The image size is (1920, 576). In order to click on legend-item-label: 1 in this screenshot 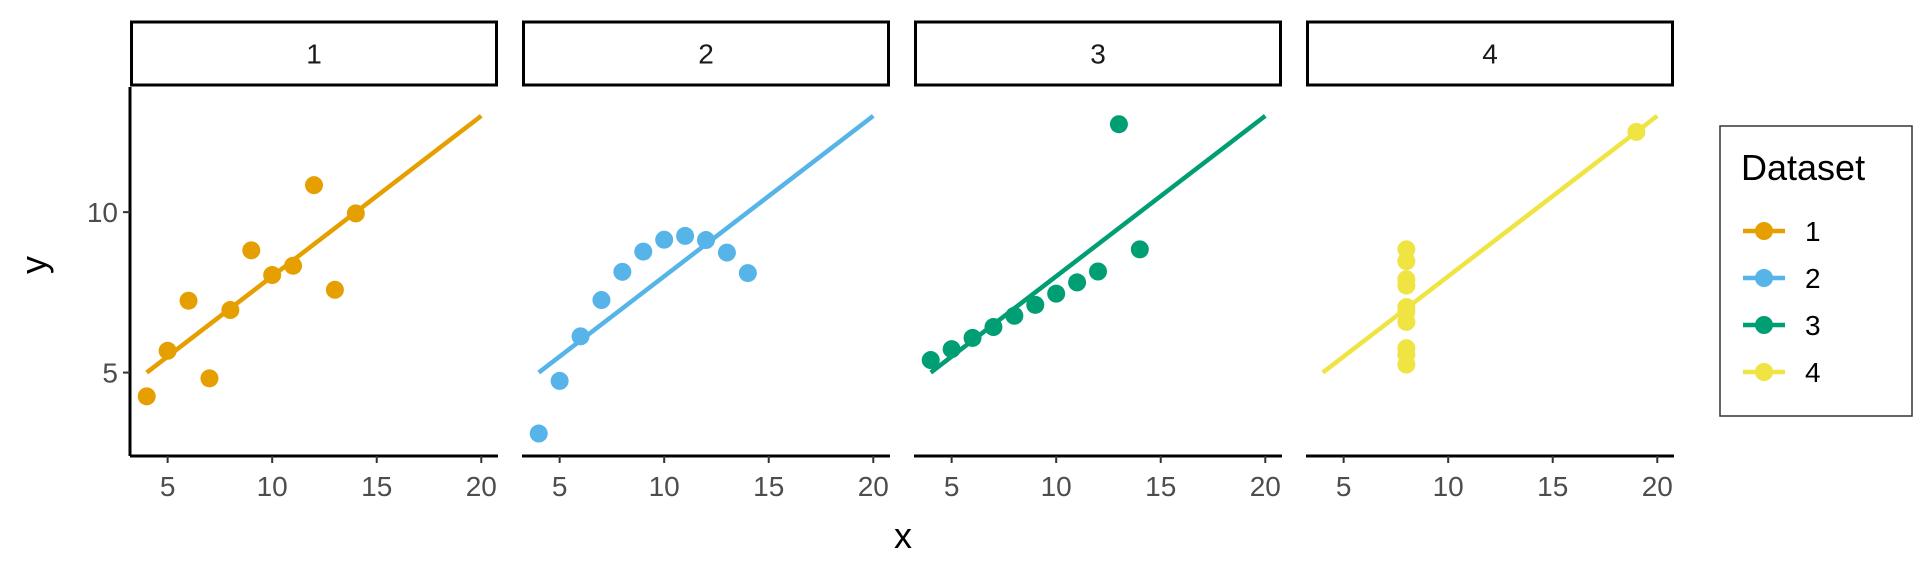, I will do `click(1813, 231)`.